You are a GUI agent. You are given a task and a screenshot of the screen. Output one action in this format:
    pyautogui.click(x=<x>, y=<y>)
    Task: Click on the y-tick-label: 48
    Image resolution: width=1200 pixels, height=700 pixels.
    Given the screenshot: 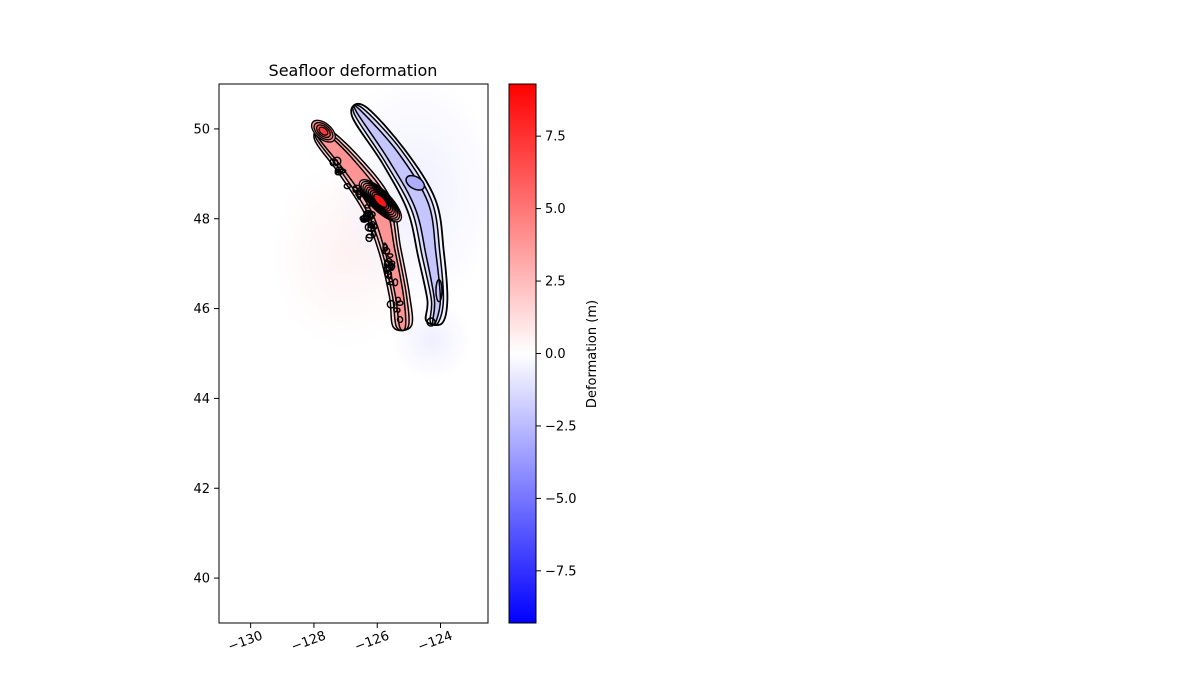 What is the action you would take?
    pyautogui.click(x=201, y=219)
    